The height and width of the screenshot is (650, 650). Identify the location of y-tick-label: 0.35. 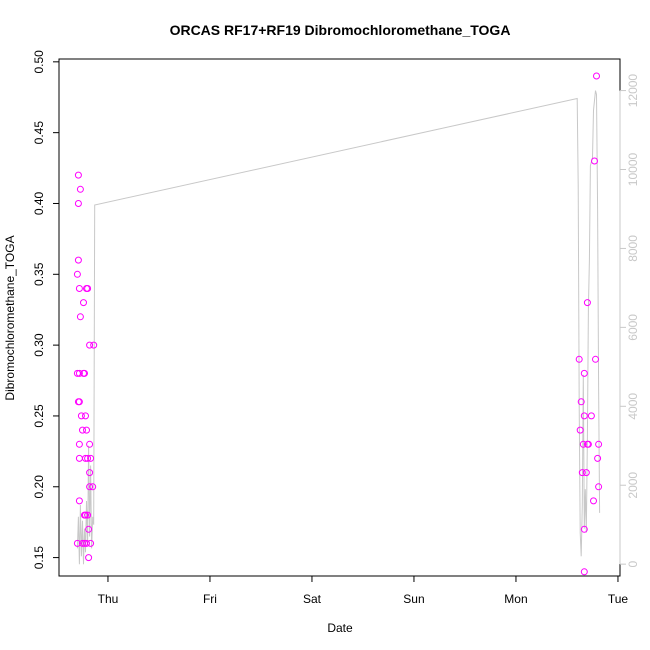
(39, 274).